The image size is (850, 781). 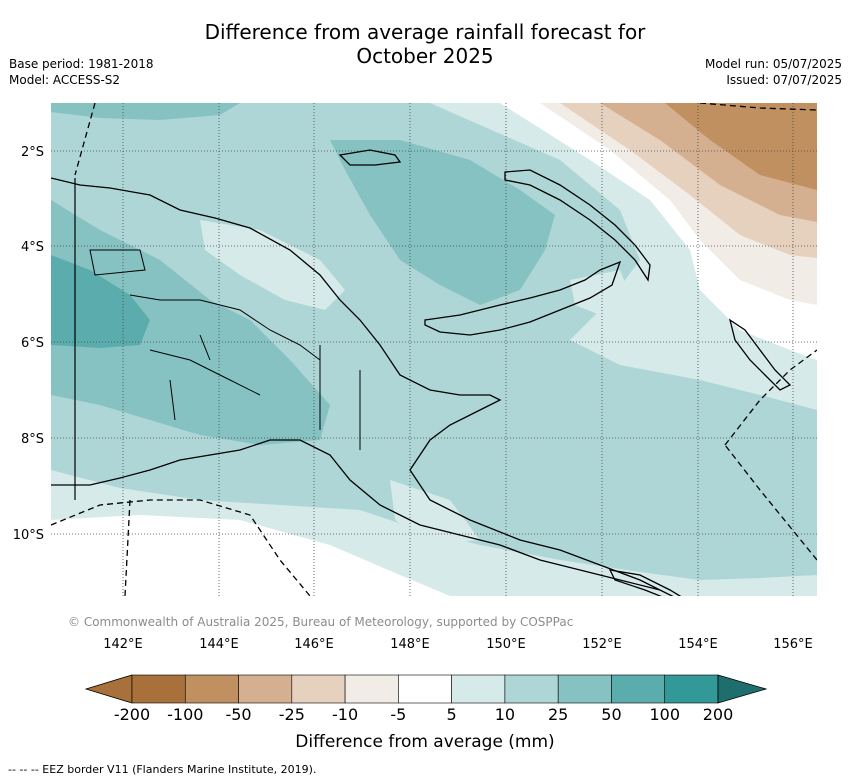 I want to click on y-tick-label: 10°S, so click(x=28, y=535).